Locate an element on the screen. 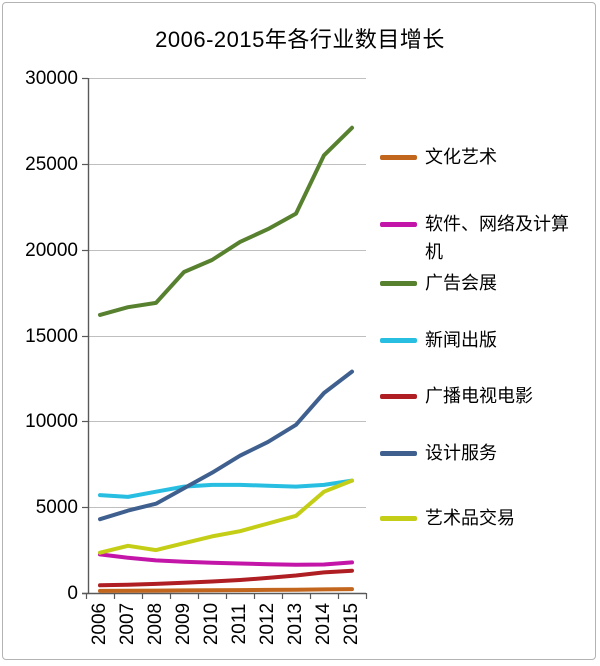 The width and height of the screenshot is (600, 666). legend-item-1: 软件、网络及计算机 is located at coordinates (478, 238).